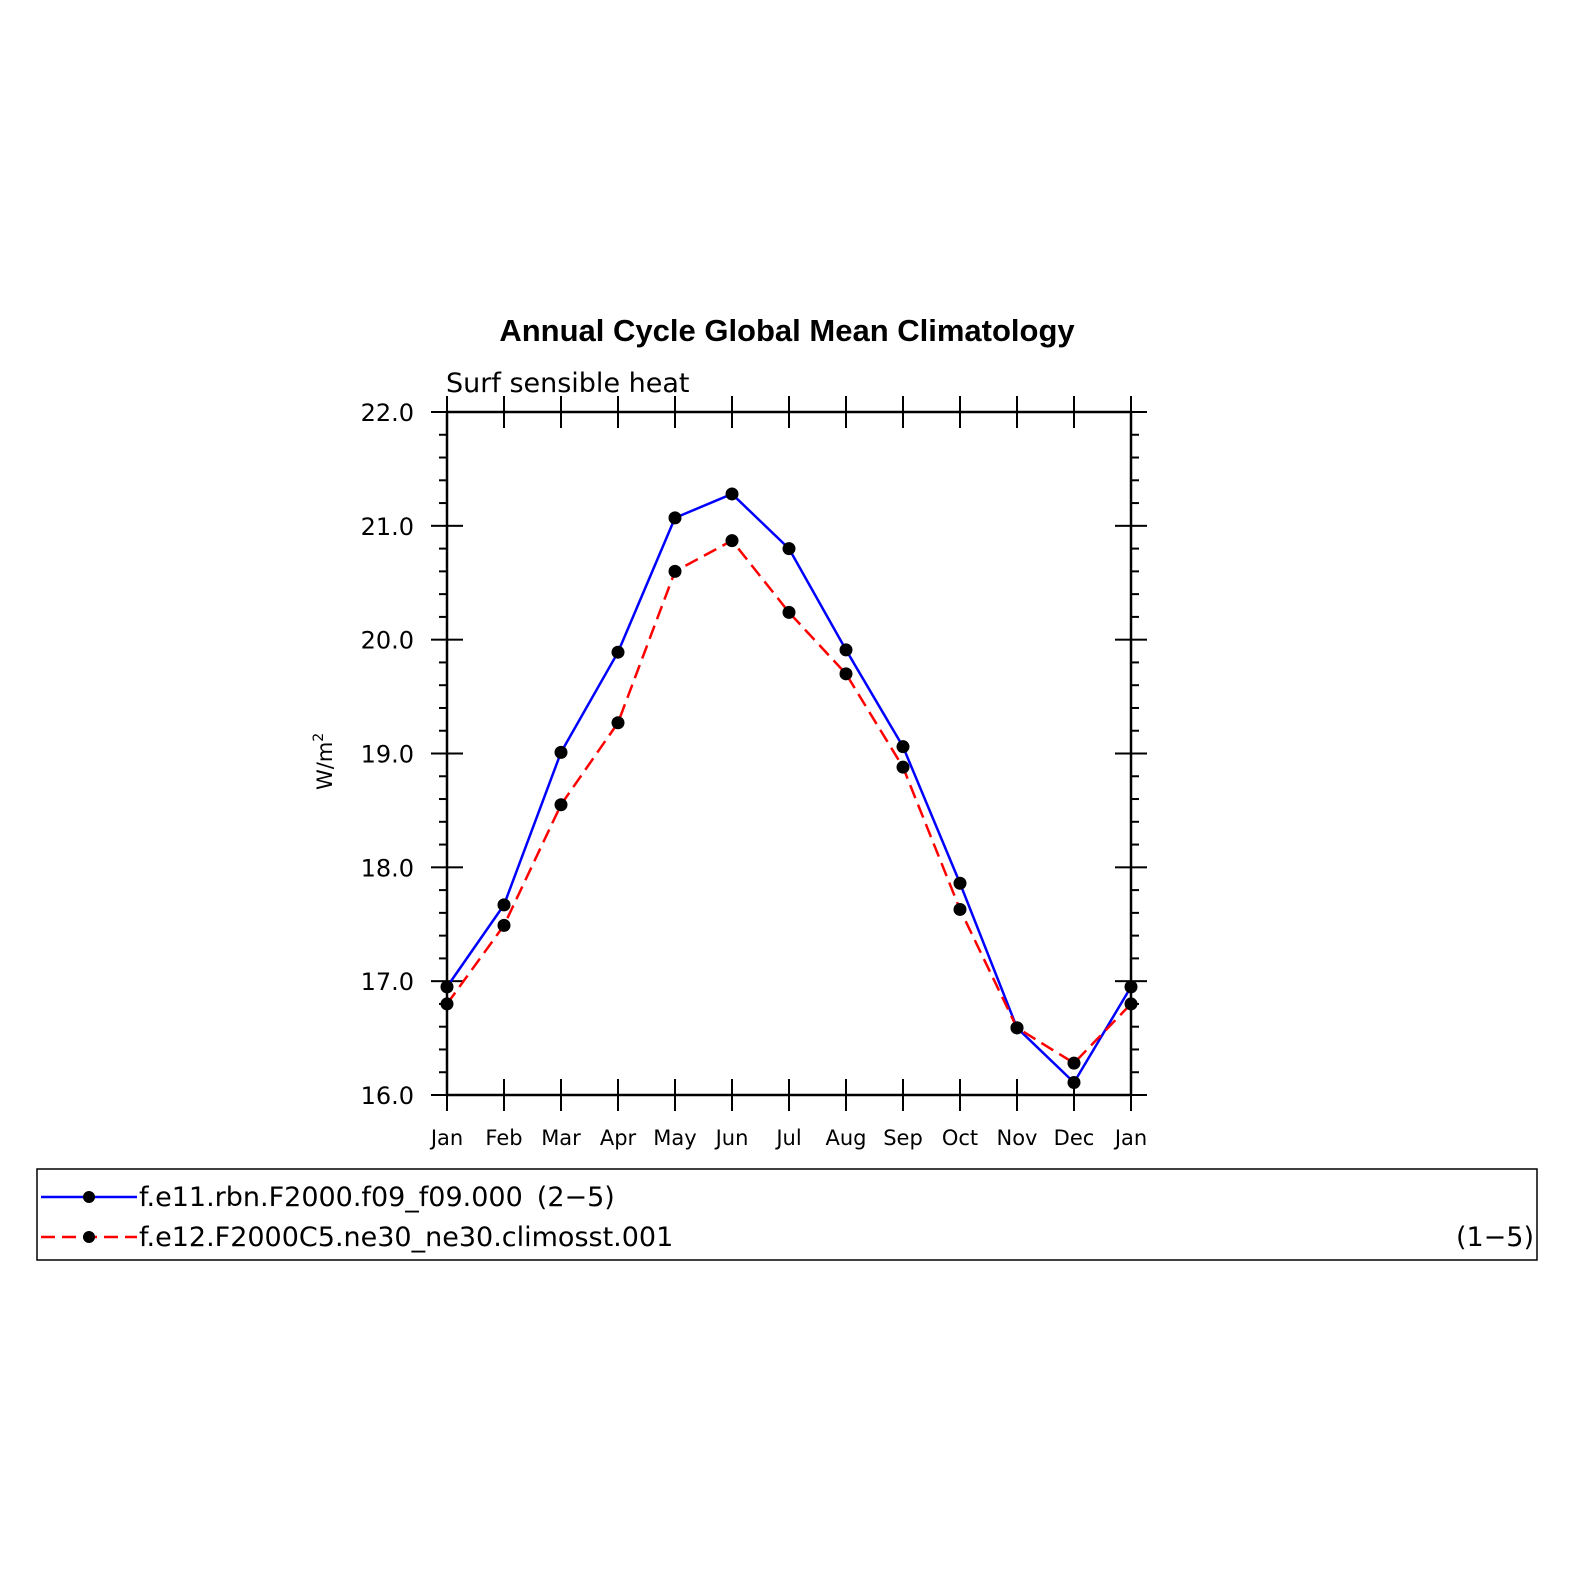  I want to click on y-tick-label: 18.0, so click(387, 868).